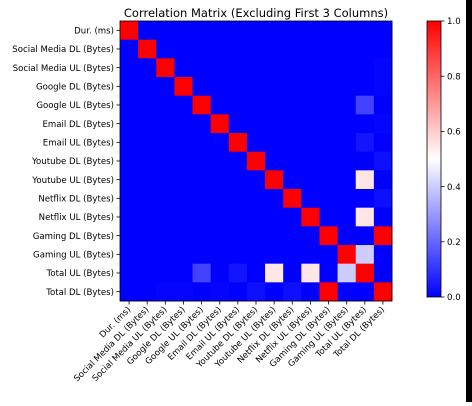 This screenshot has height=406, width=472. Describe the element at coordinates (78, 125) in the screenshot. I see `y-tick-label: Email DL (Bytes)` at that location.